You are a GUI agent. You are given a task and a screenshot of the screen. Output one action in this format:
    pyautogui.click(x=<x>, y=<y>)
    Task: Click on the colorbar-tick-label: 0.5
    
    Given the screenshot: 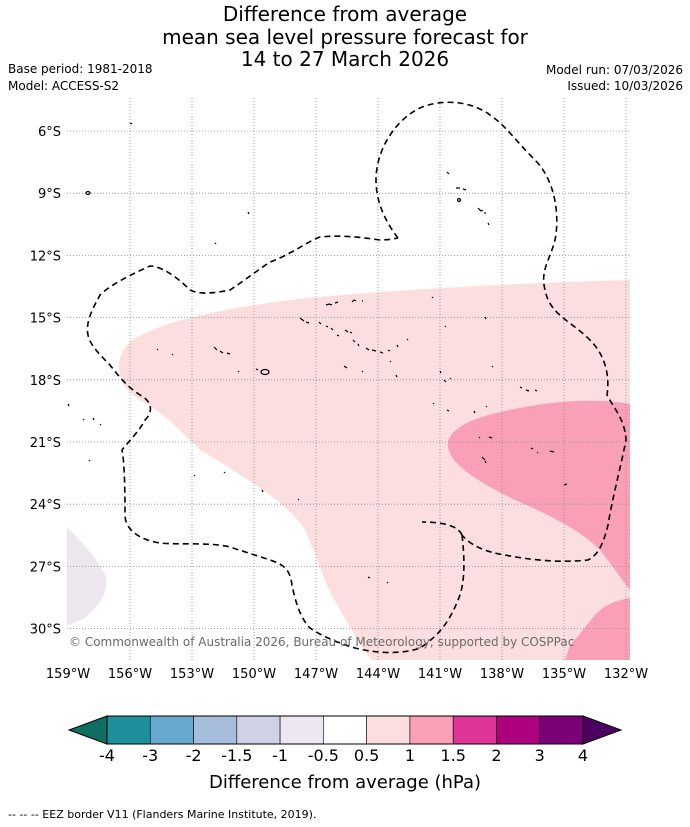 What is the action you would take?
    pyautogui.click(x=366, y=755)
    